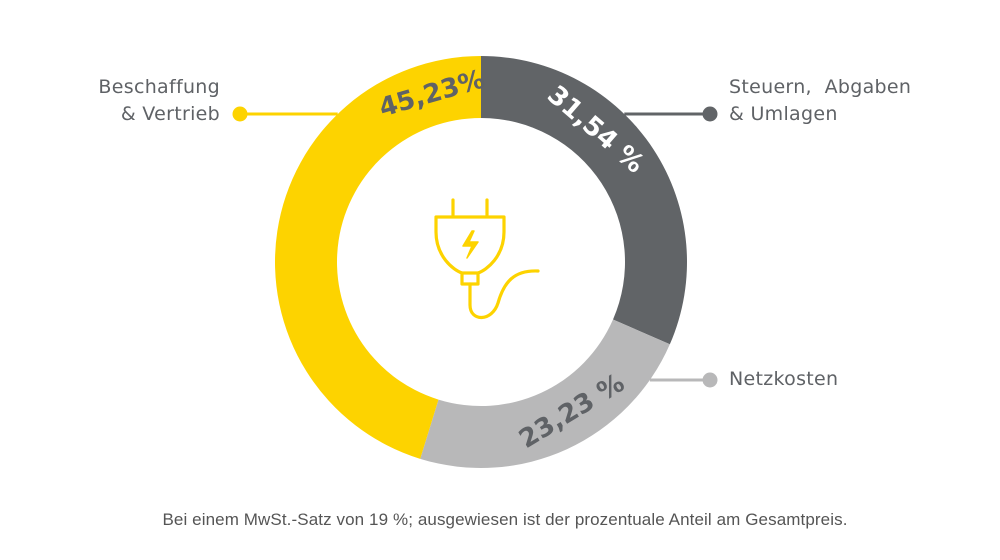 This screenshot has height=560, width=1000. I want to click on plug-cable, so click(504, 294).